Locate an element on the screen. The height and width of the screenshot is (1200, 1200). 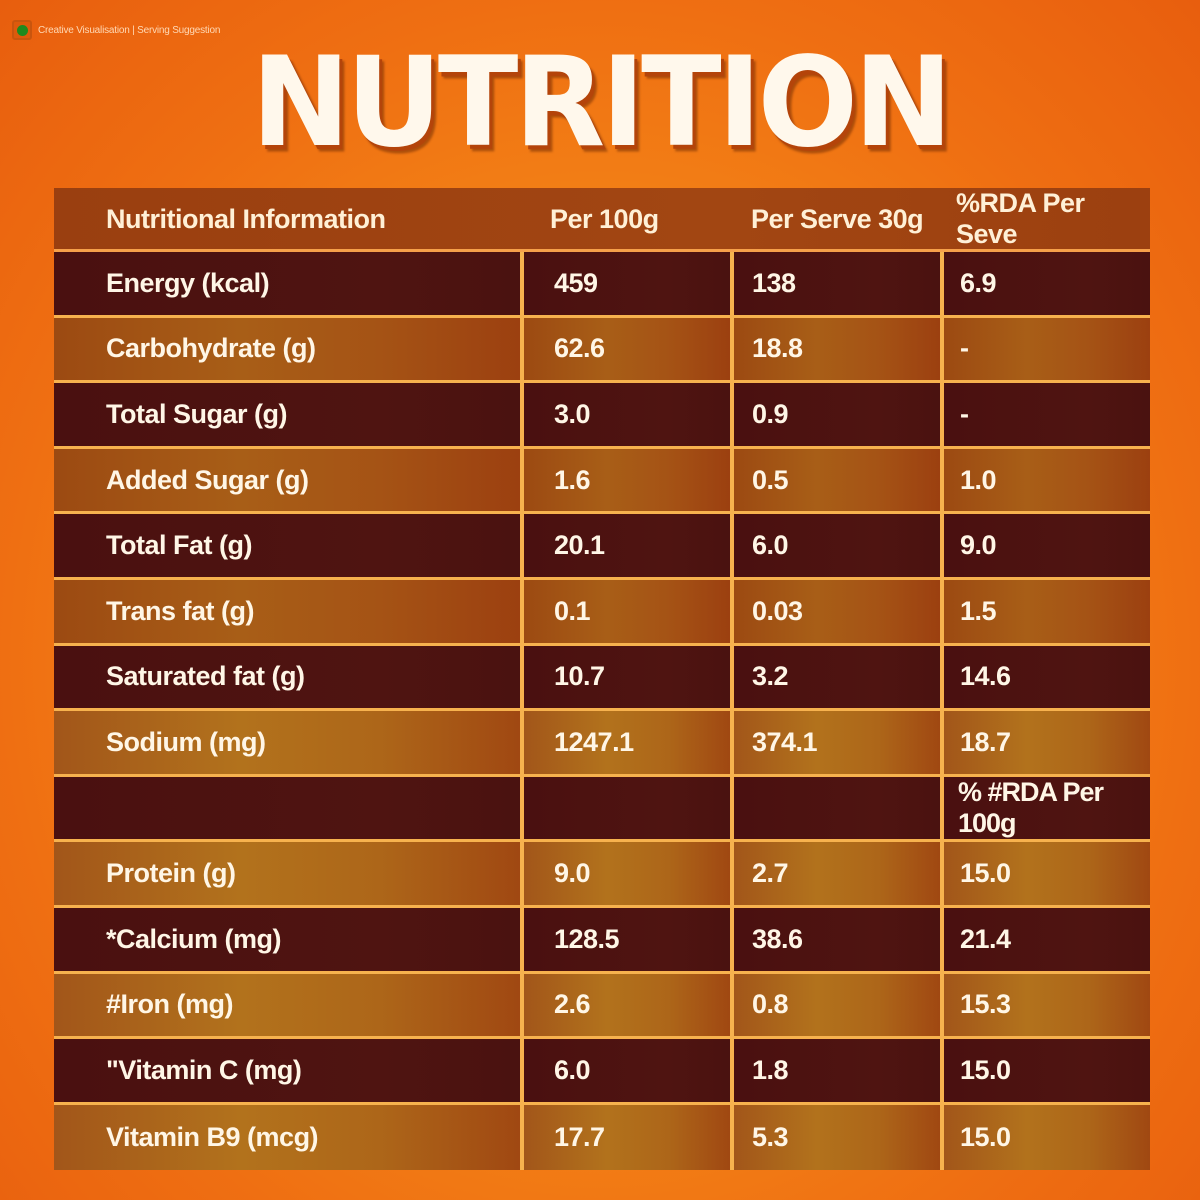
table-row: Energy (kcal) 459 138 6.9 is located at coordinates (602, 285).